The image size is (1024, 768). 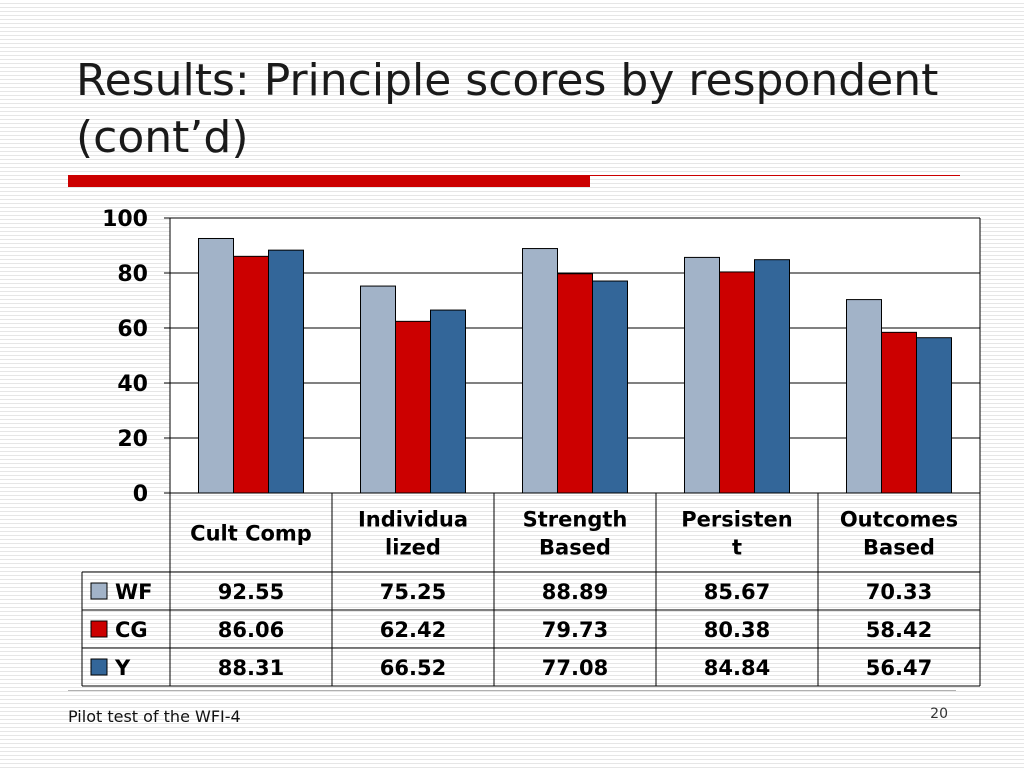 What do you see at coordinates (329, 181) in the screenshot?
I see `title-underline-bar` at bounding box center [329, 181].